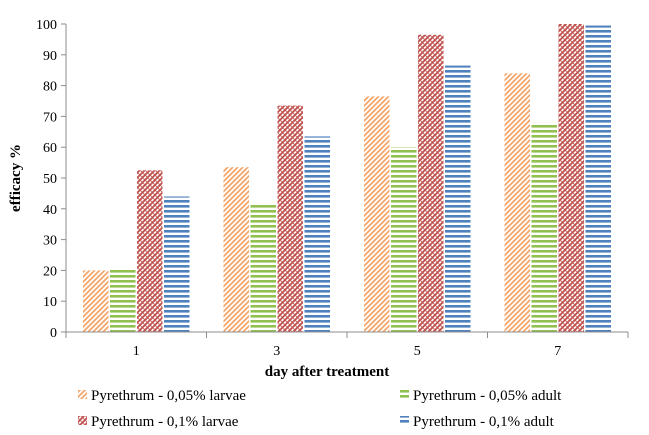 This screenshot has width=649, height=435. I want to click on y-tick-label: 50, so click(50, 179).